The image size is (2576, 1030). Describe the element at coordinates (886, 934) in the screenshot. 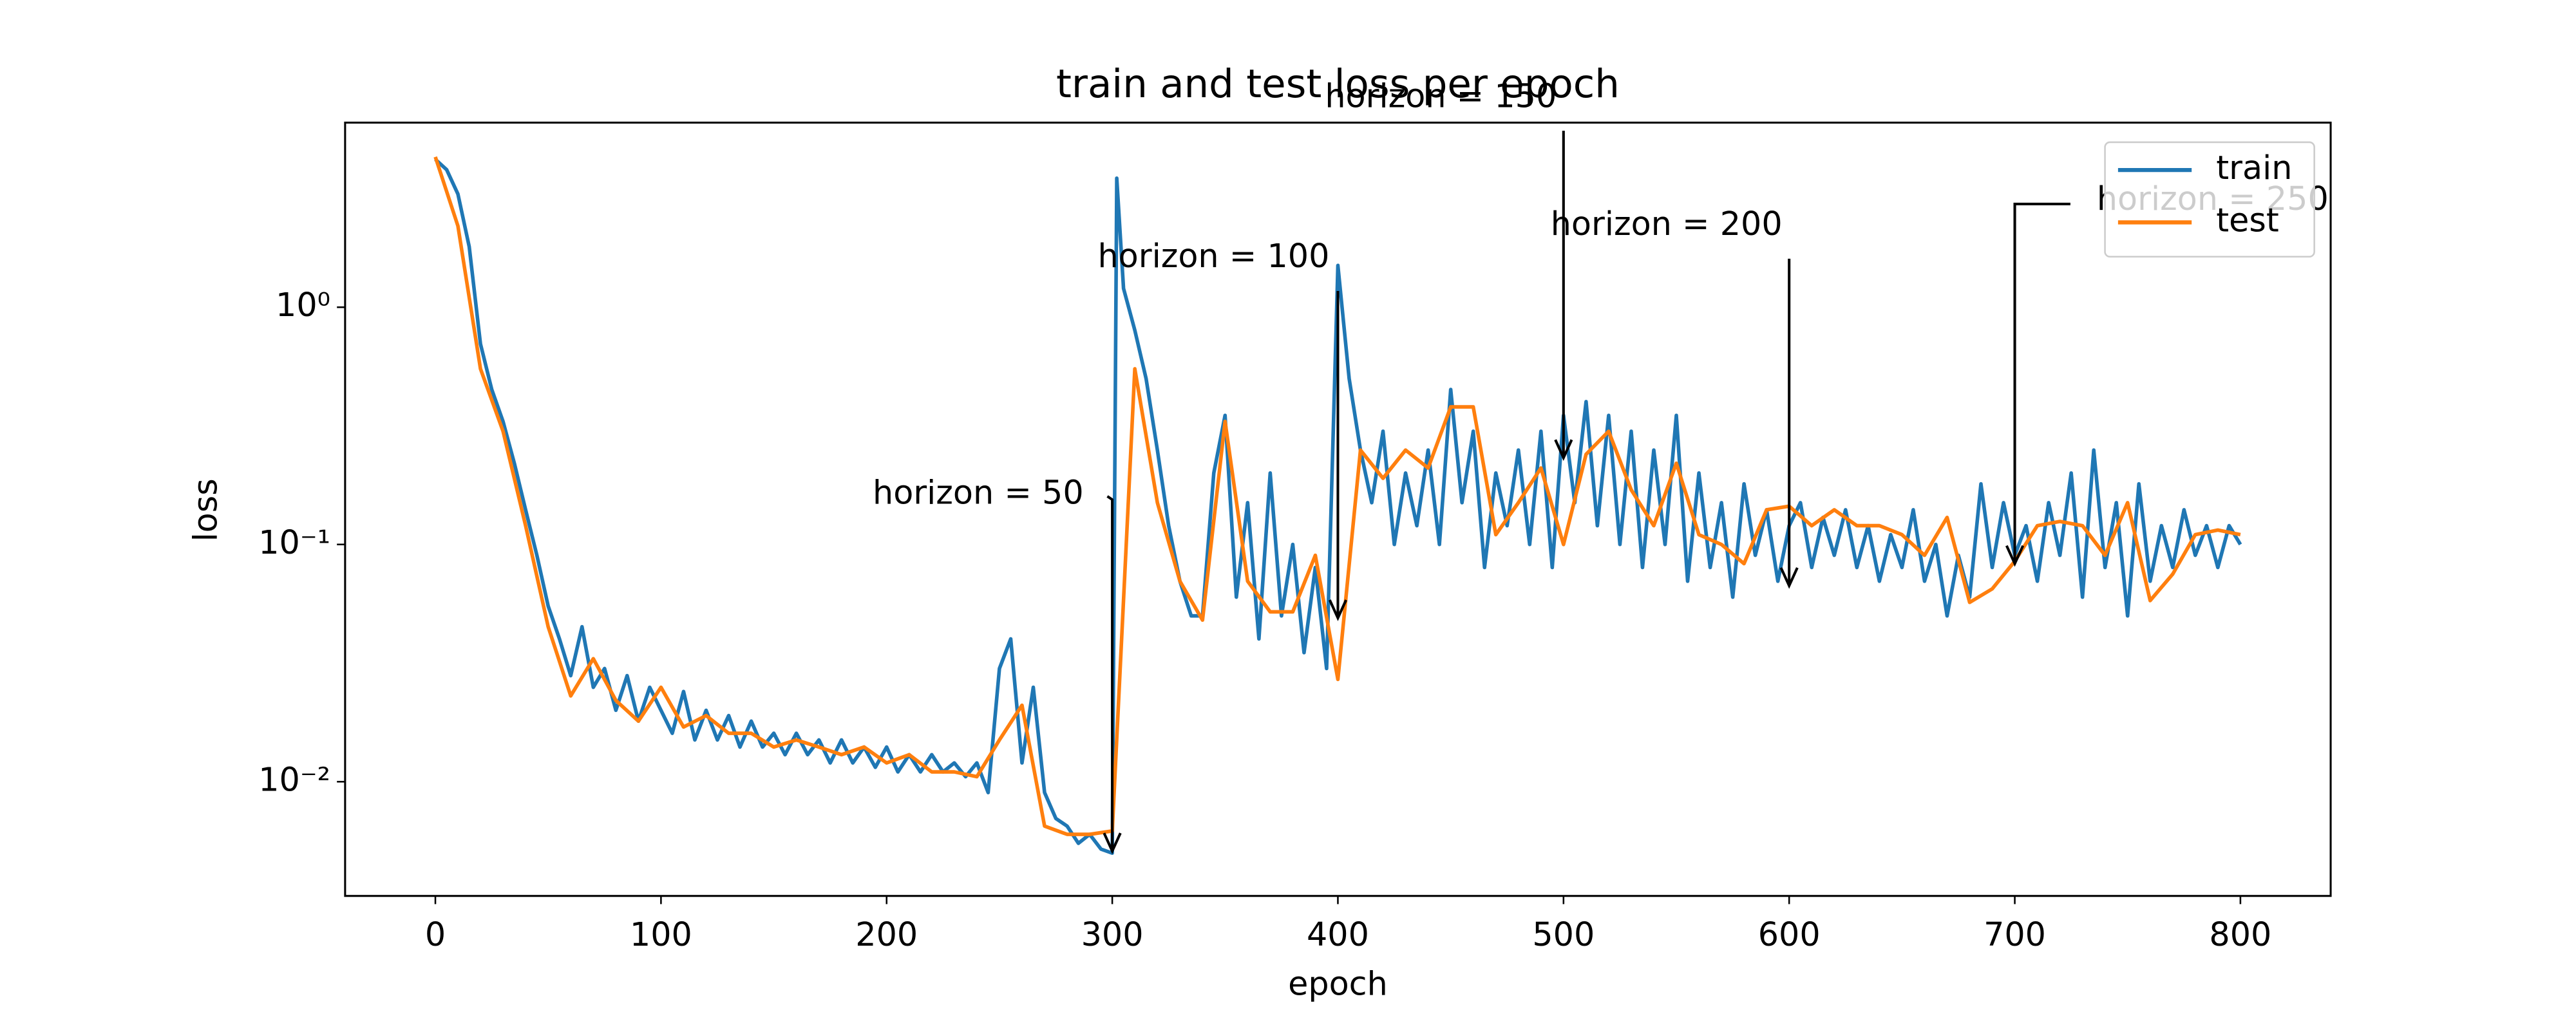

I see `x-tick-label: 200` at that location.